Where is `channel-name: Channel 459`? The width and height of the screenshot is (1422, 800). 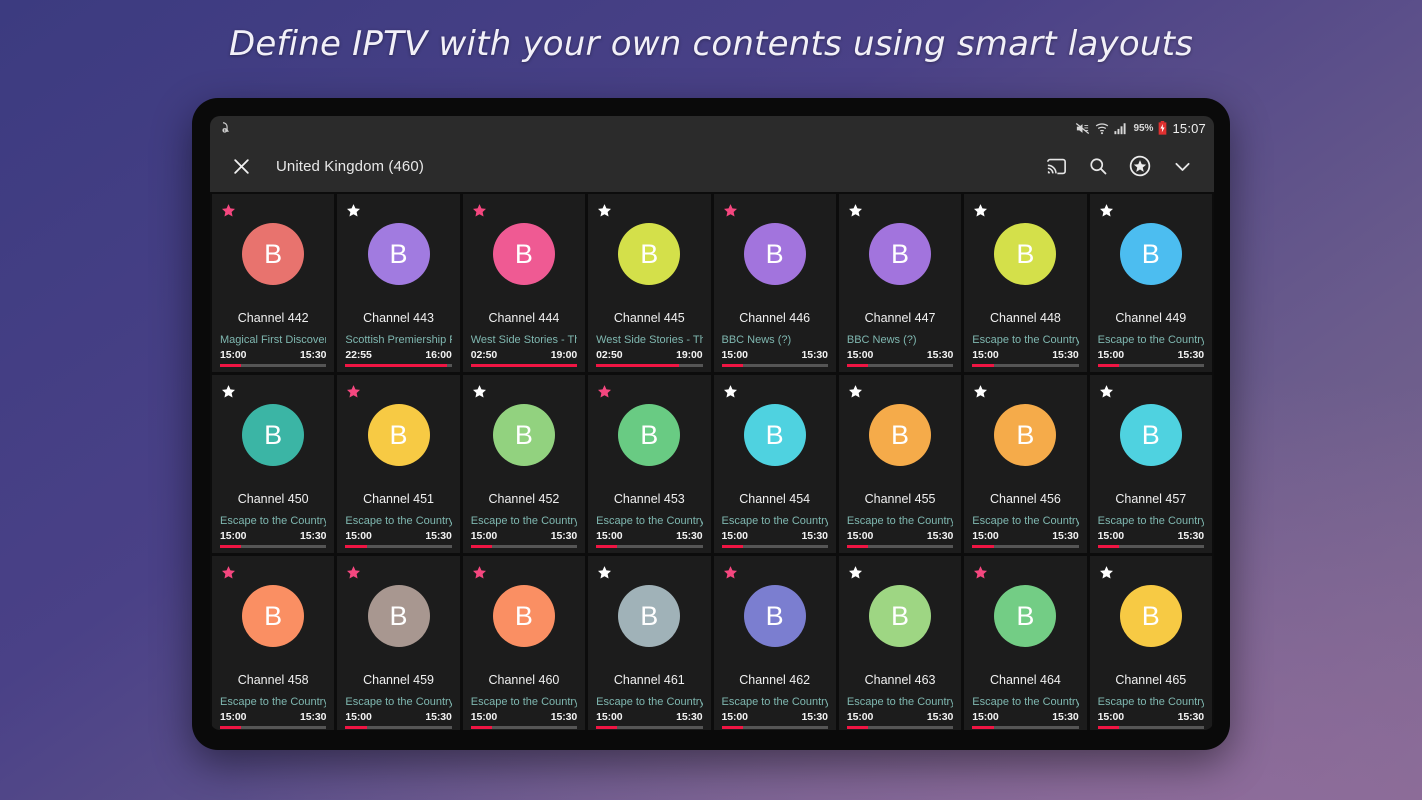 channel-name: Channel 459 is located at coordinates (399, 680).